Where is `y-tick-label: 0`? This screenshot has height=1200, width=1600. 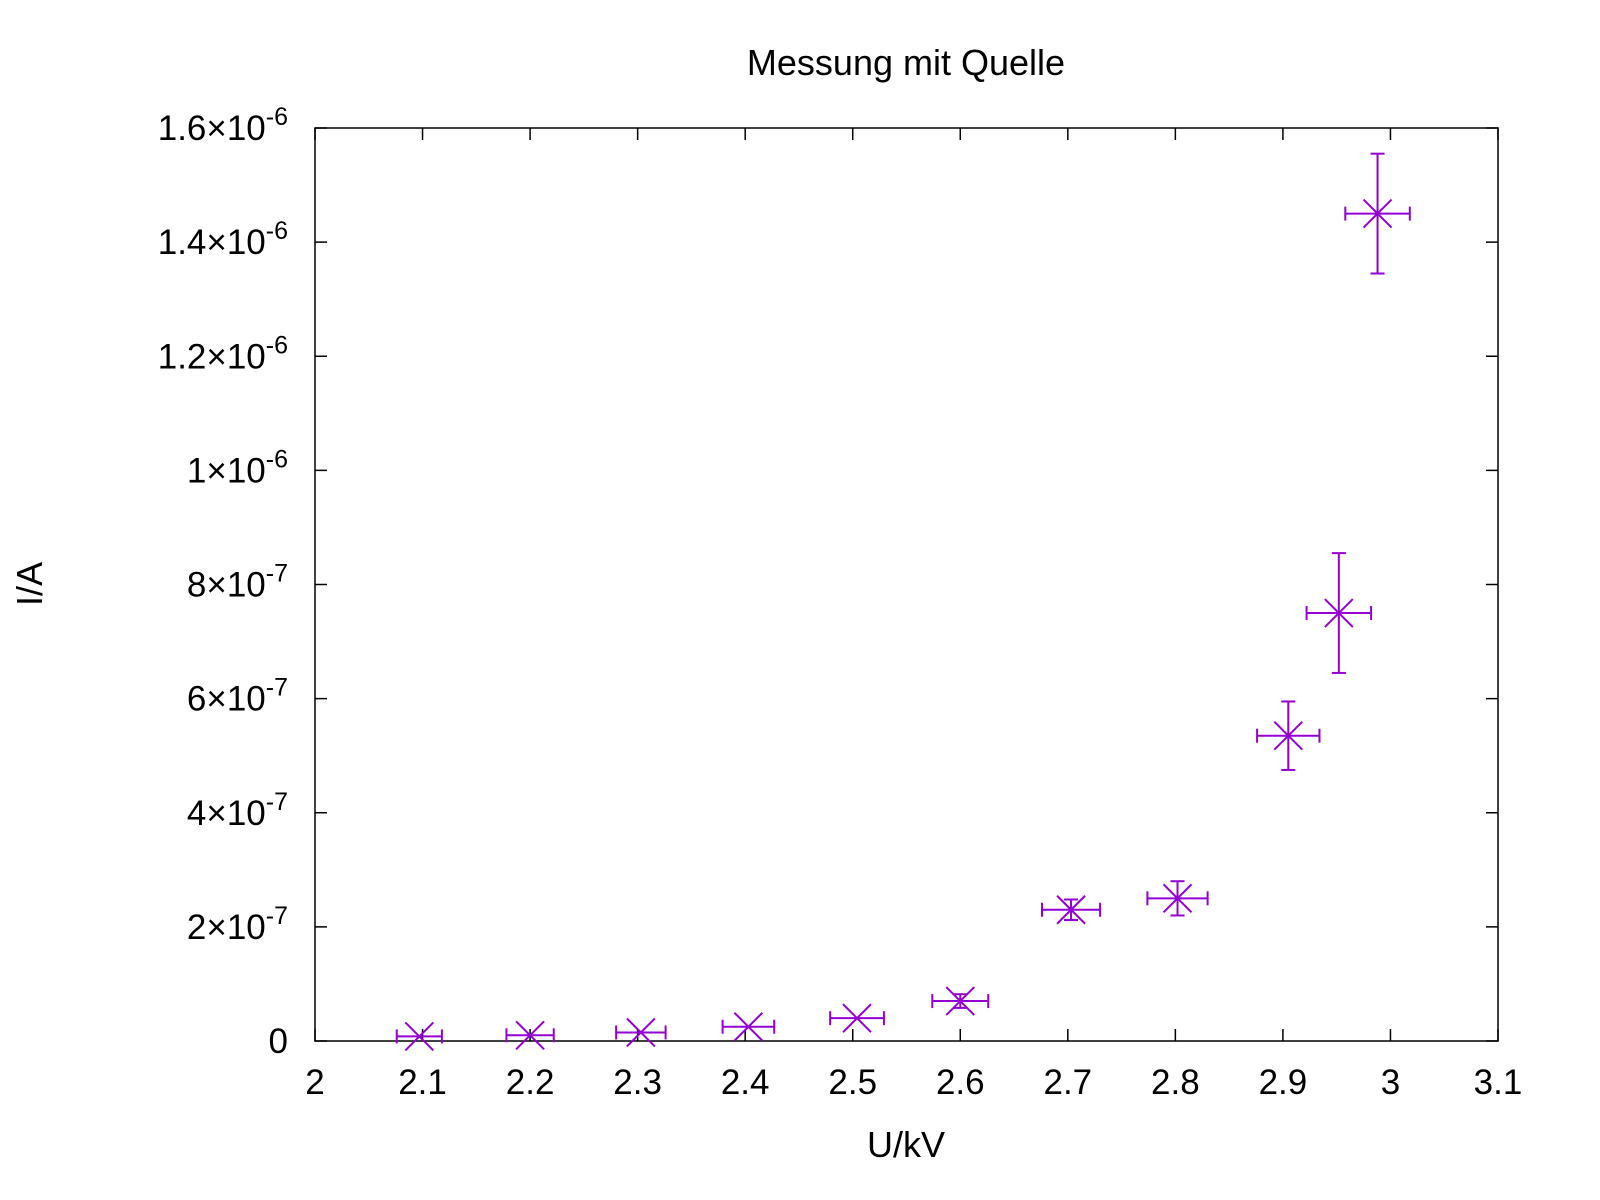 y-tick-label: 0 is located at coordinates (278, 1041).